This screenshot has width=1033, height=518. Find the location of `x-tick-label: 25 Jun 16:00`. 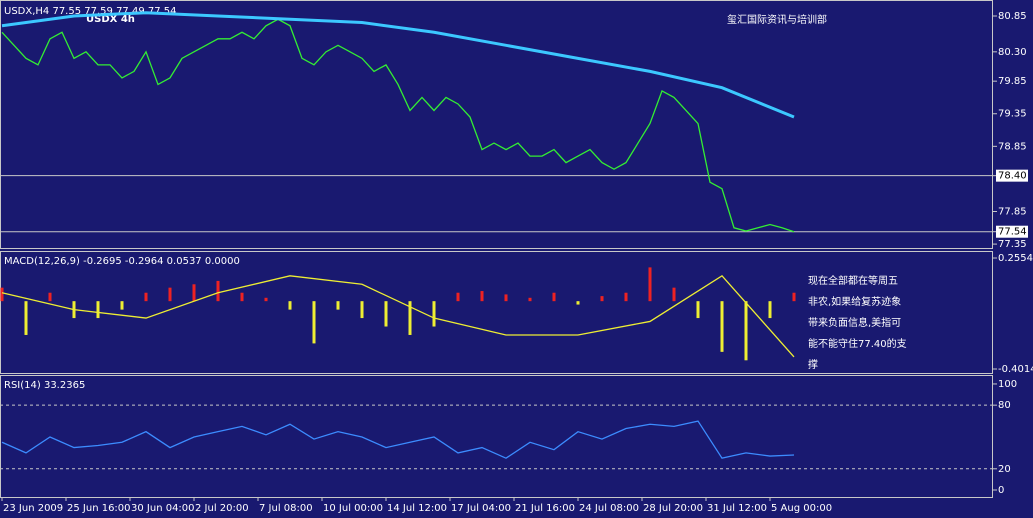

x-tick-label: 25 Jun 16:00 is located at coordinates (99, 508).